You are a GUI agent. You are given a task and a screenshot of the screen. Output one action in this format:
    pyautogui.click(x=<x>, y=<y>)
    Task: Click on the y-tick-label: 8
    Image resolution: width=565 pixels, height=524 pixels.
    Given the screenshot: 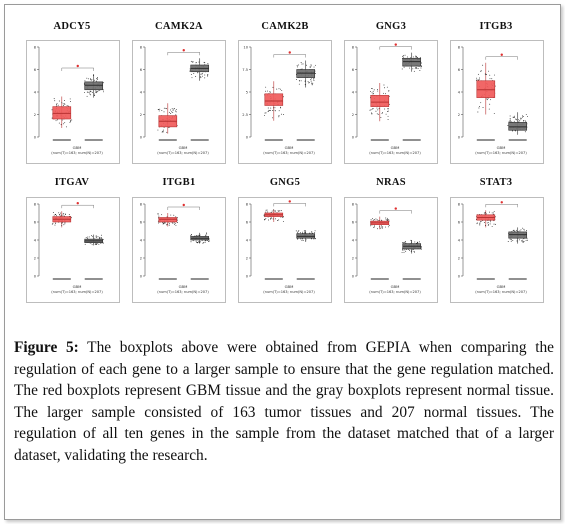 What is the action you would take?
    pyautogui.click(x=35, y=205)
    